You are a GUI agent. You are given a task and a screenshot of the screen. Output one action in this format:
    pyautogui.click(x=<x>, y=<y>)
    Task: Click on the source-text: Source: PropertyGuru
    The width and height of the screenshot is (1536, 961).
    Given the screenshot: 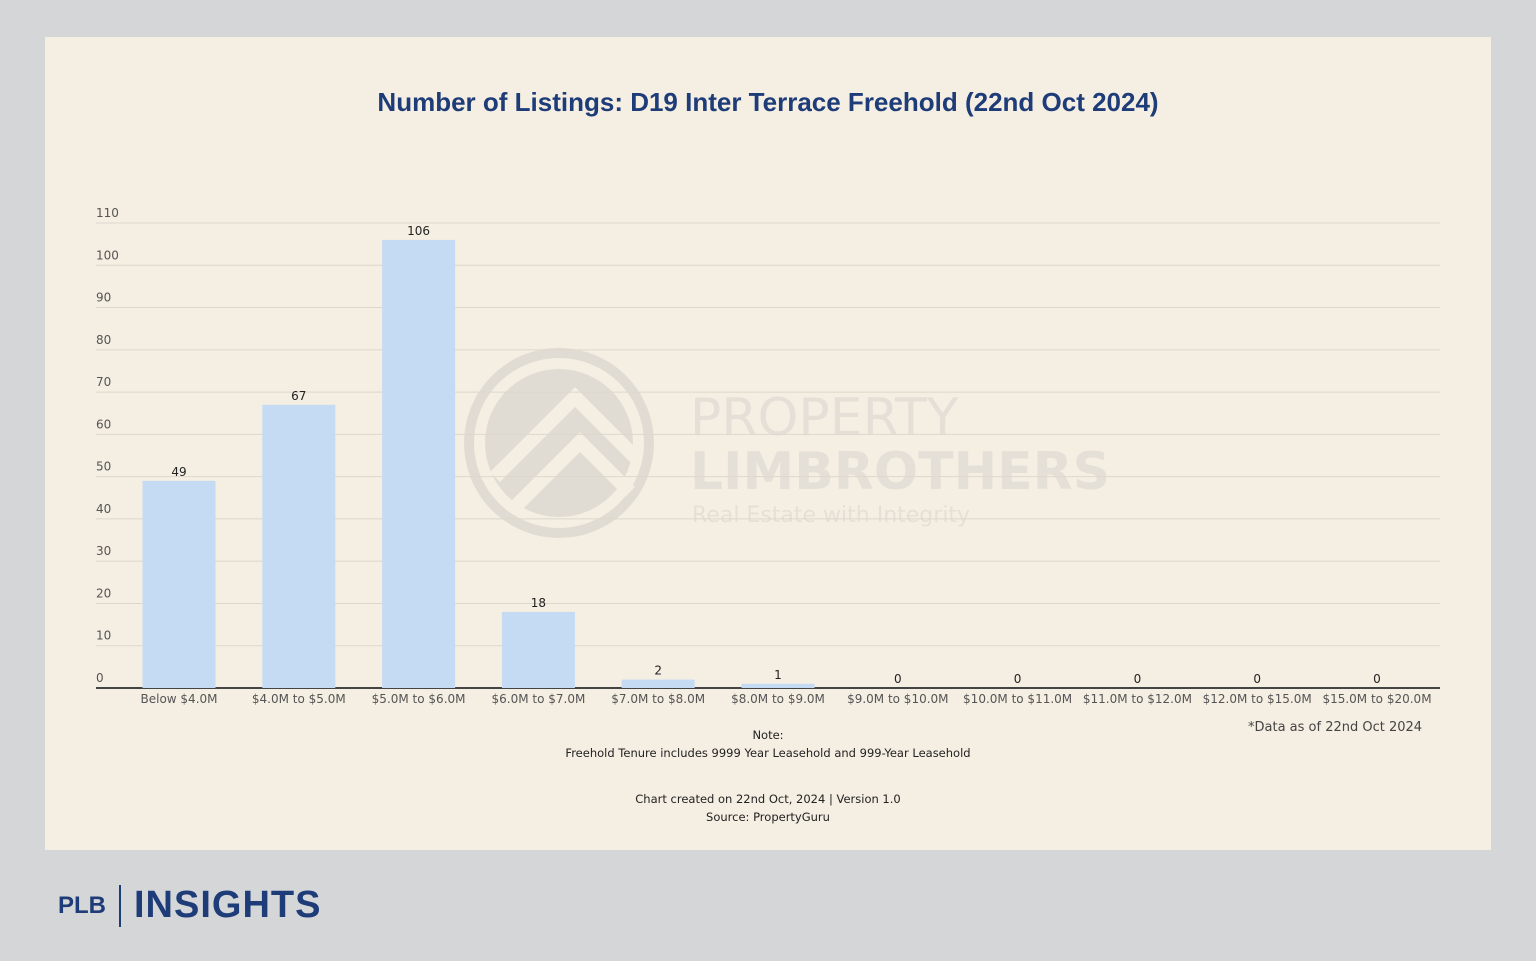 What is the action you would take?
    pyautogui.click(x=768, y=817)
    